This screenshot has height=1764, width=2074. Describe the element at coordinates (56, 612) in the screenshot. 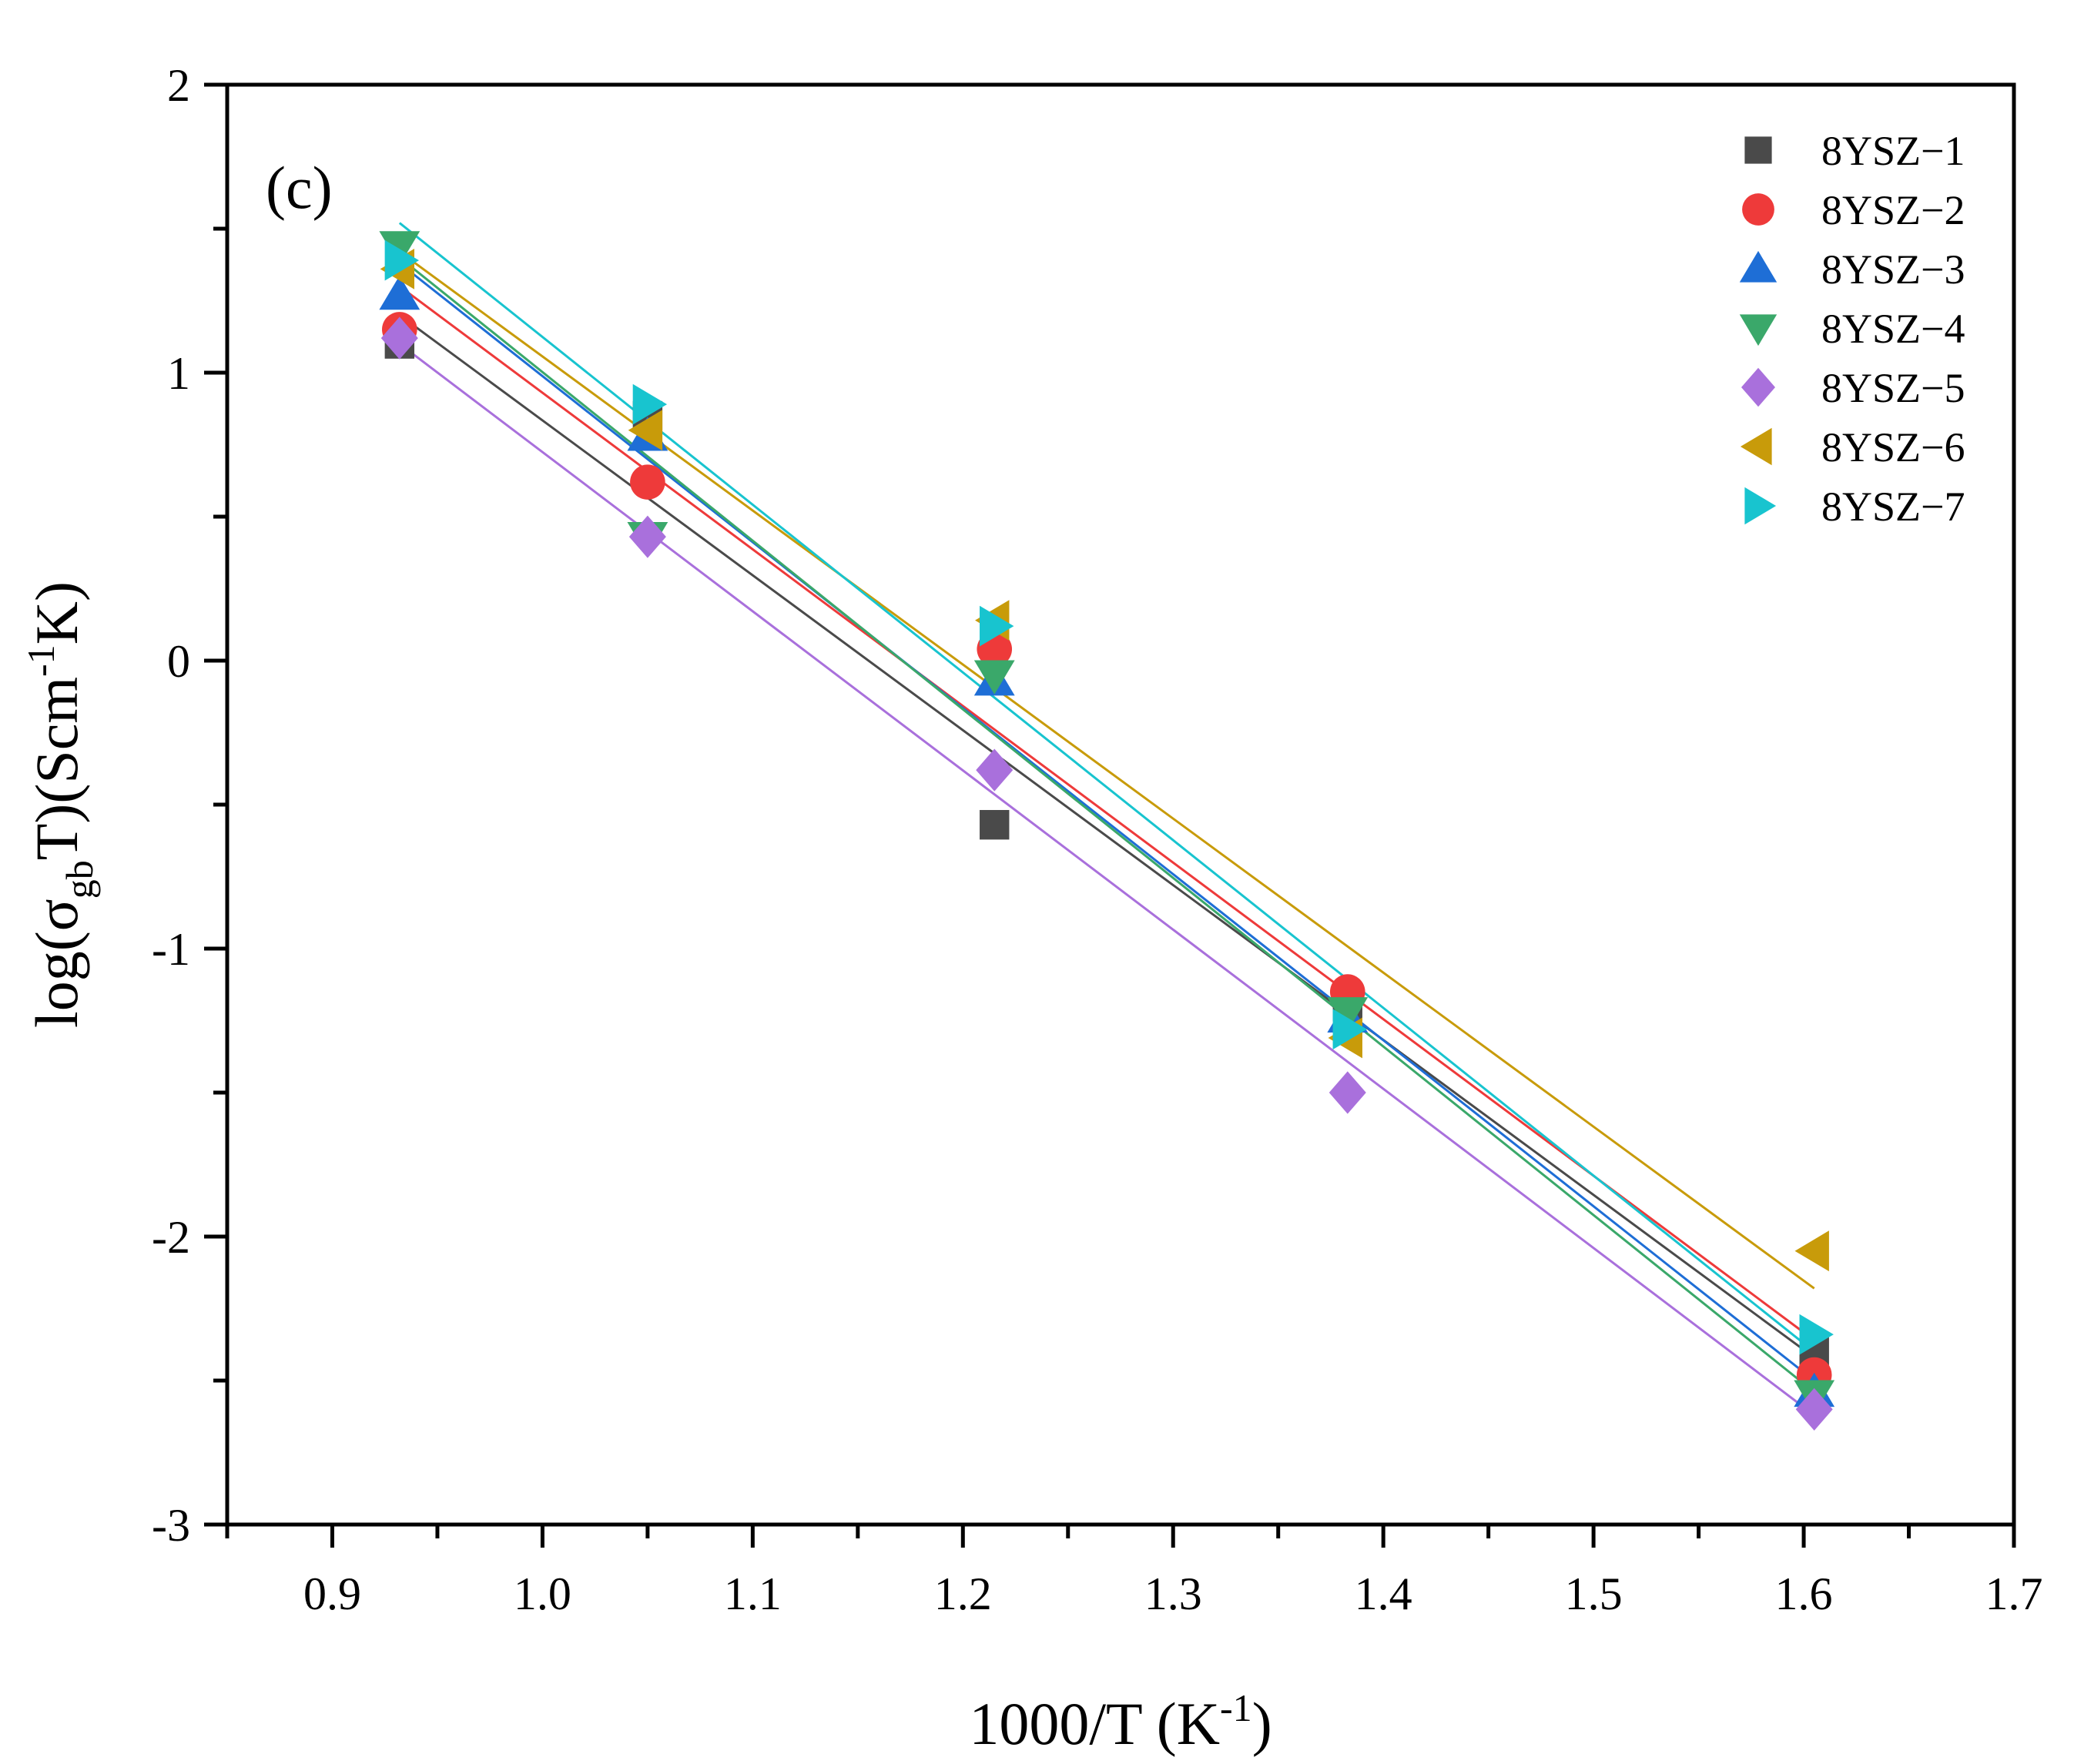

I see `y-axis-title-part3: K)` at that location.